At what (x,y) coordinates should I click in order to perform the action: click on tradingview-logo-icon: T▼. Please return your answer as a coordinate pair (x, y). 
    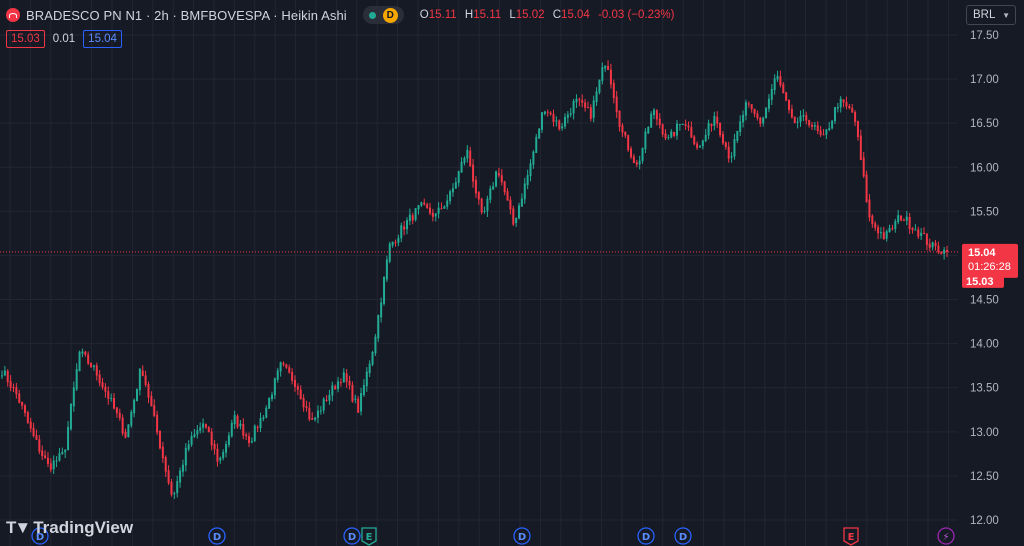
    Looking at the image, I should click on (18, 527).